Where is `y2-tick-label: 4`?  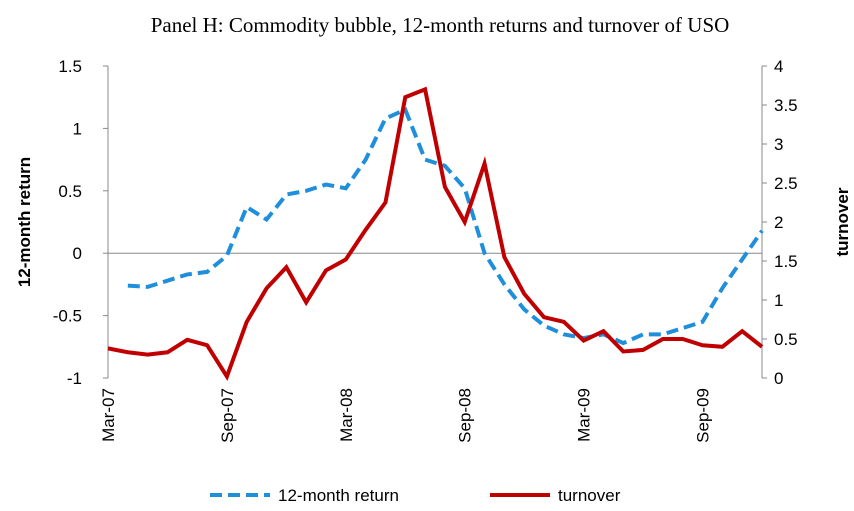 y2-tick-label: 4 is located at coordinates (778, 66).